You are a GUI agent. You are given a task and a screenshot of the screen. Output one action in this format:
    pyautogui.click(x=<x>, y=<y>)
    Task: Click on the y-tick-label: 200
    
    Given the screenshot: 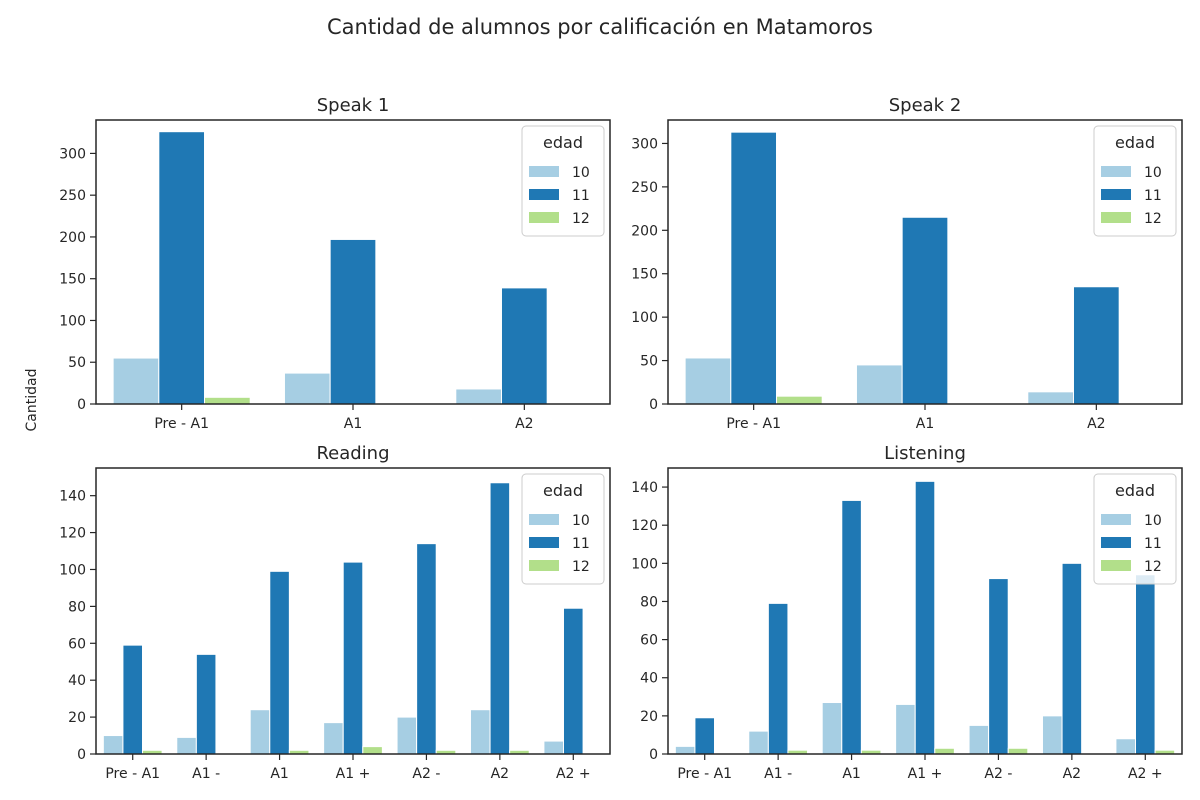 What is the action you would take?
    pyautogui.click(x=644, y=231)
    